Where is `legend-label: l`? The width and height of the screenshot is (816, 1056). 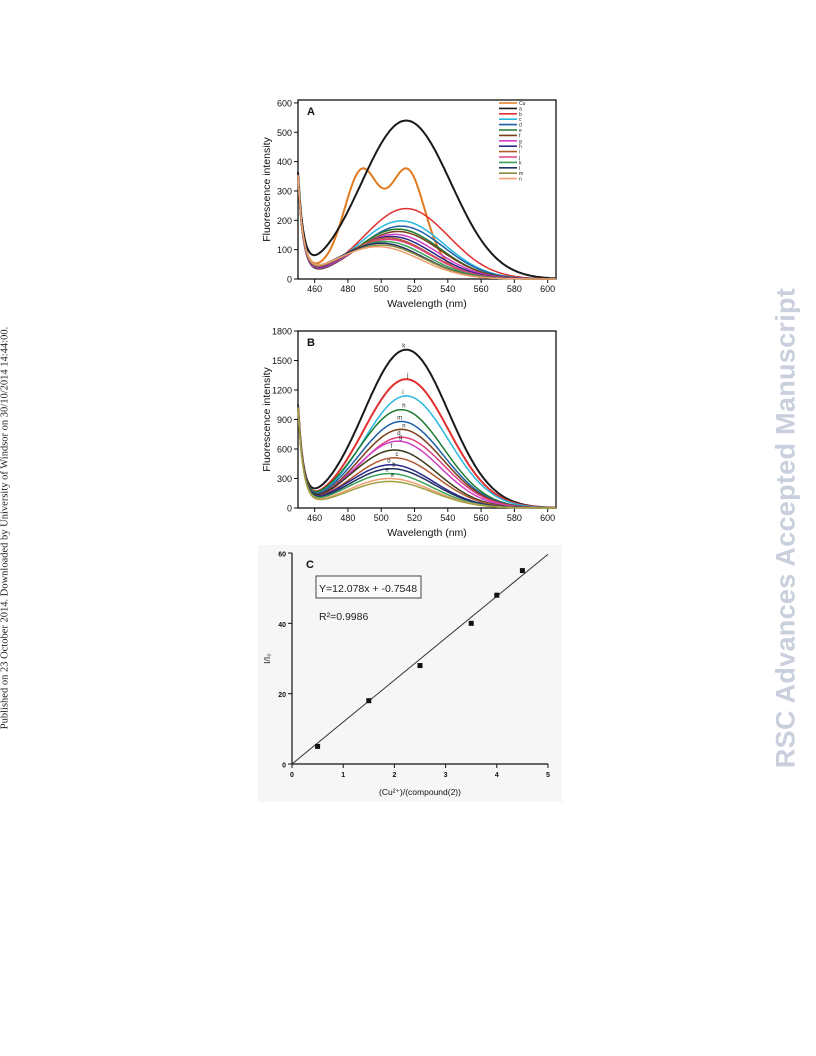 legend-label: l is located at coordinates (519, 169).